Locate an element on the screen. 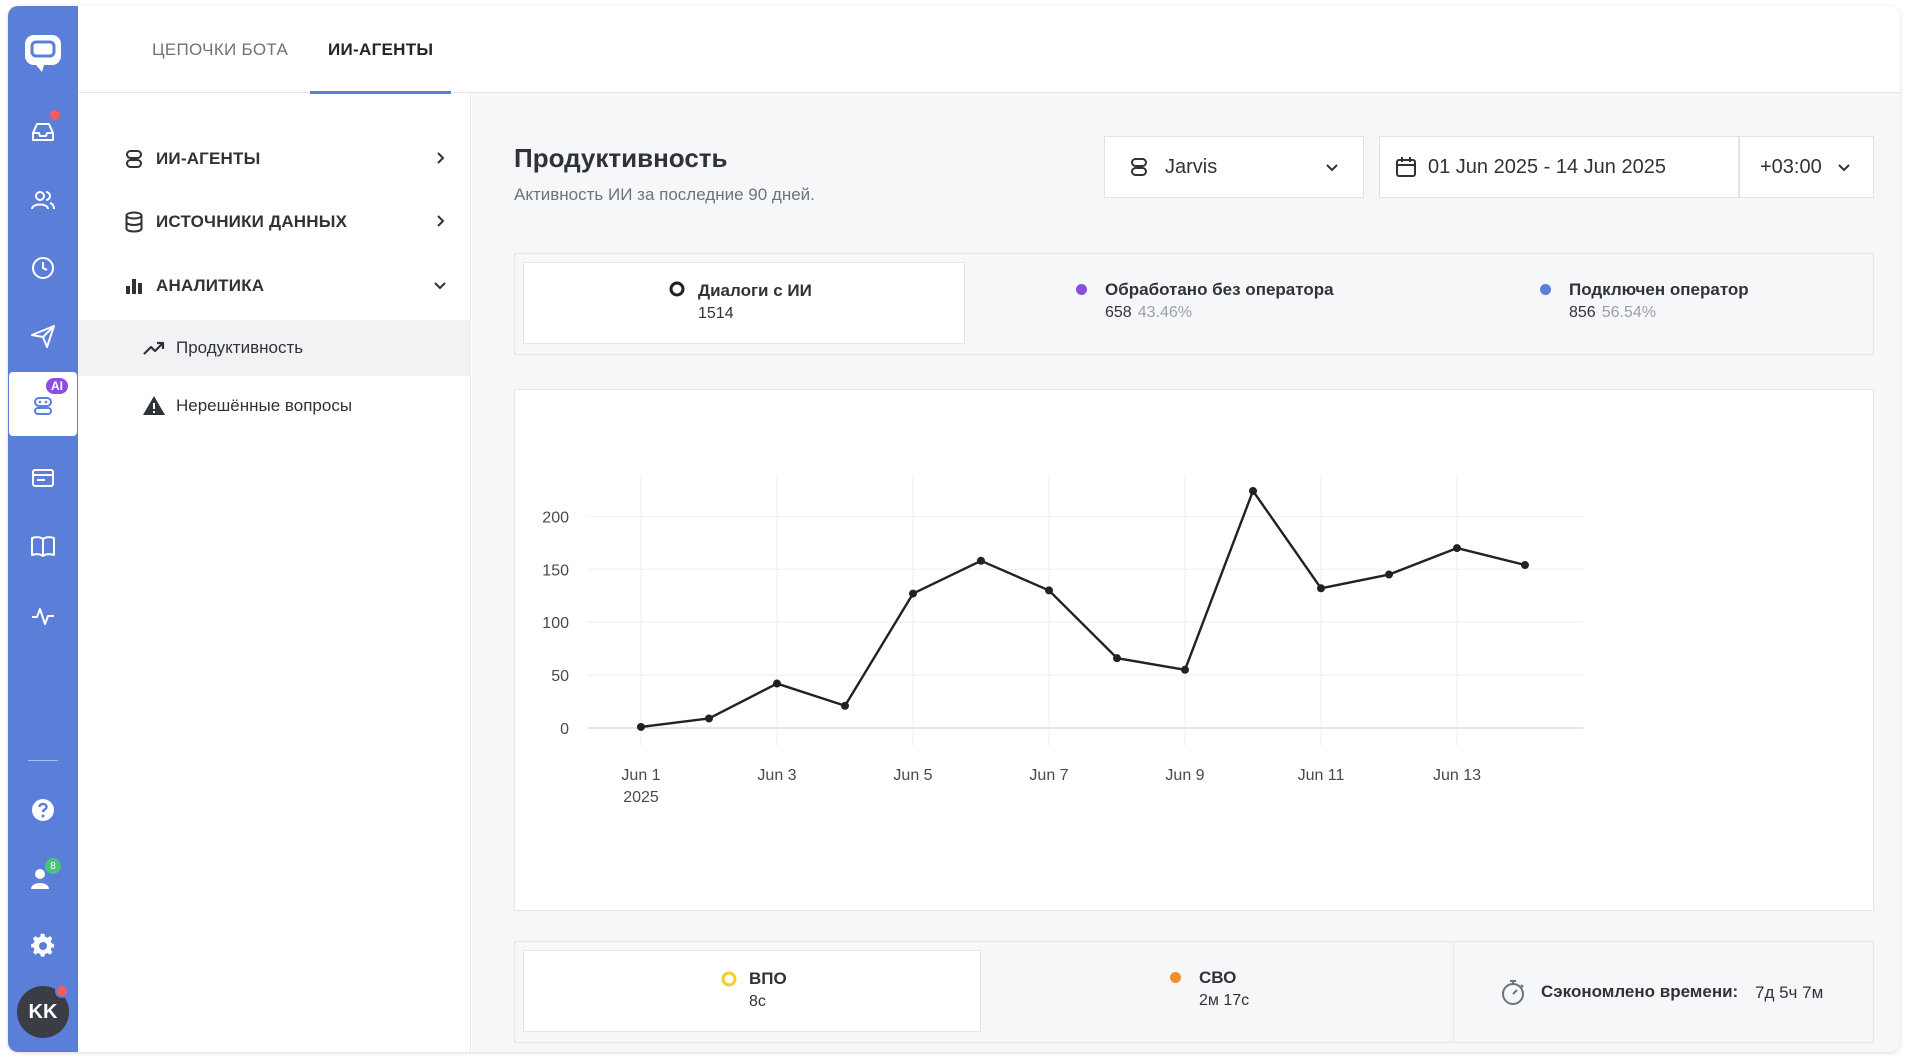 Image resolution: width=1908 pixels, height=1060 pixels. agent-select-value: Jarvis is located at coordinates (1191, 166).